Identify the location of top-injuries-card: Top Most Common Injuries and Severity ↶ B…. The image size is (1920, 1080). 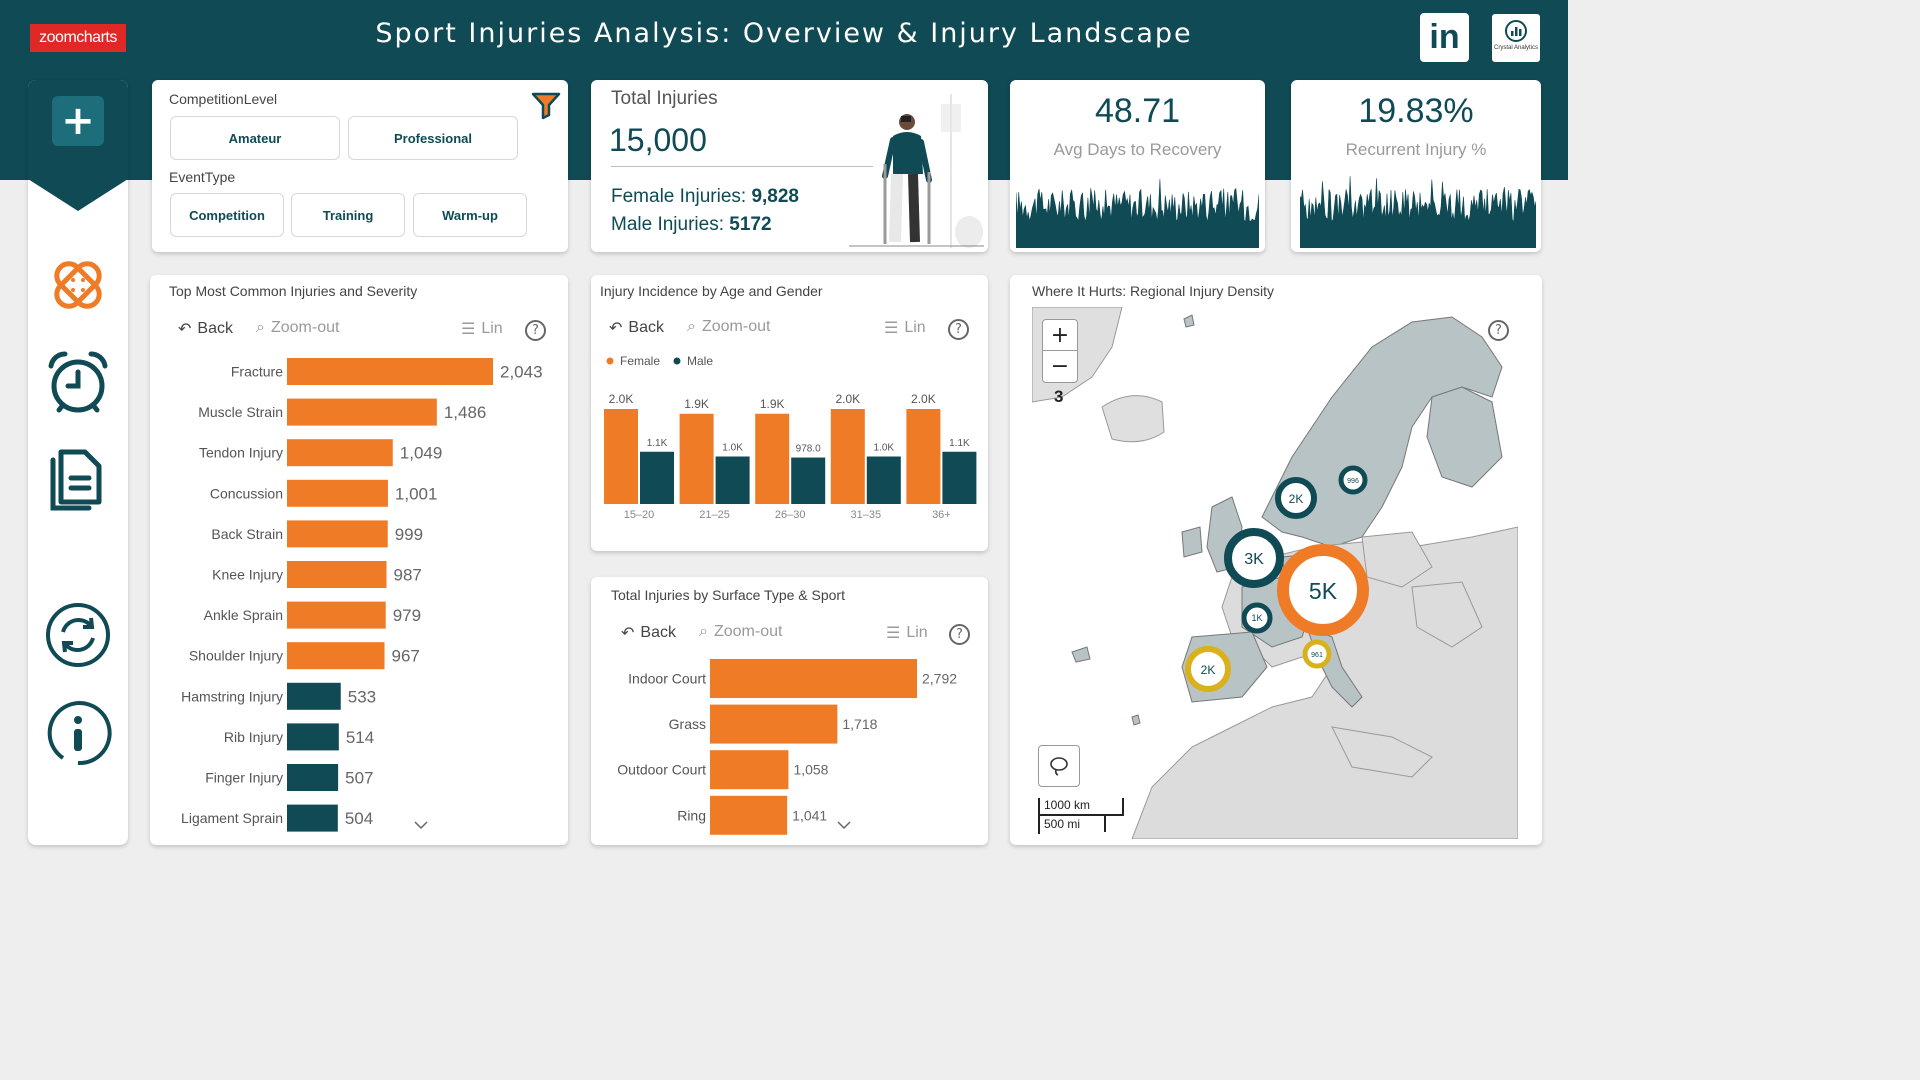
(359, 560).